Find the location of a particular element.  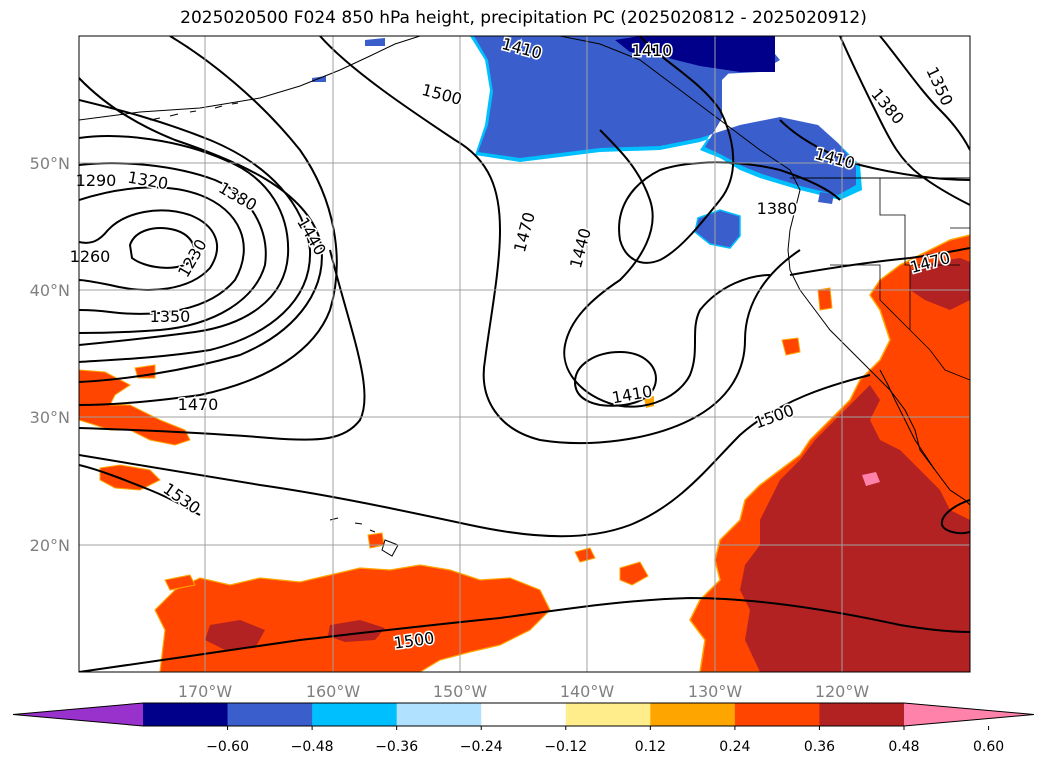

lon-label-120w: 120°W is located at coordinates (842, 691).